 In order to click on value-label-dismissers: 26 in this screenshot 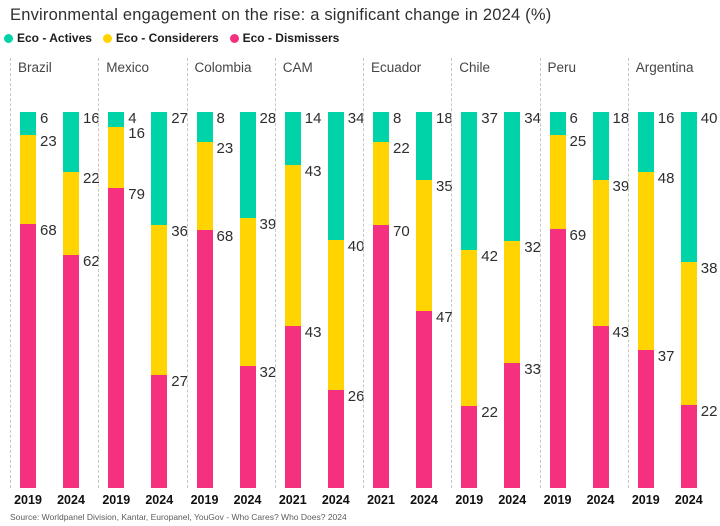, I will do `click(356, 397)`.